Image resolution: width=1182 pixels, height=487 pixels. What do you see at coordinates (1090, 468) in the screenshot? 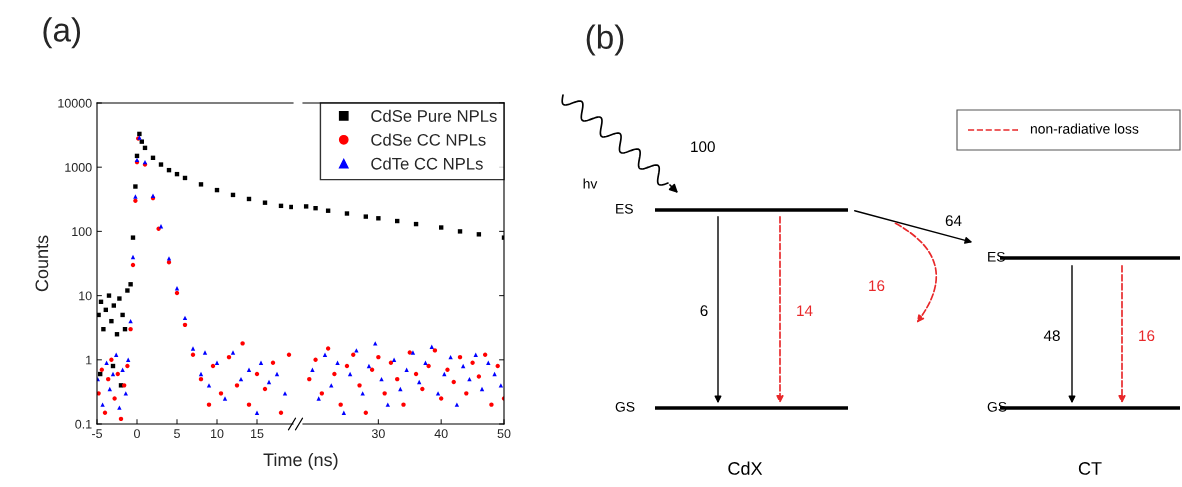
I see `text: CT` at bounding box center [1090, 468].